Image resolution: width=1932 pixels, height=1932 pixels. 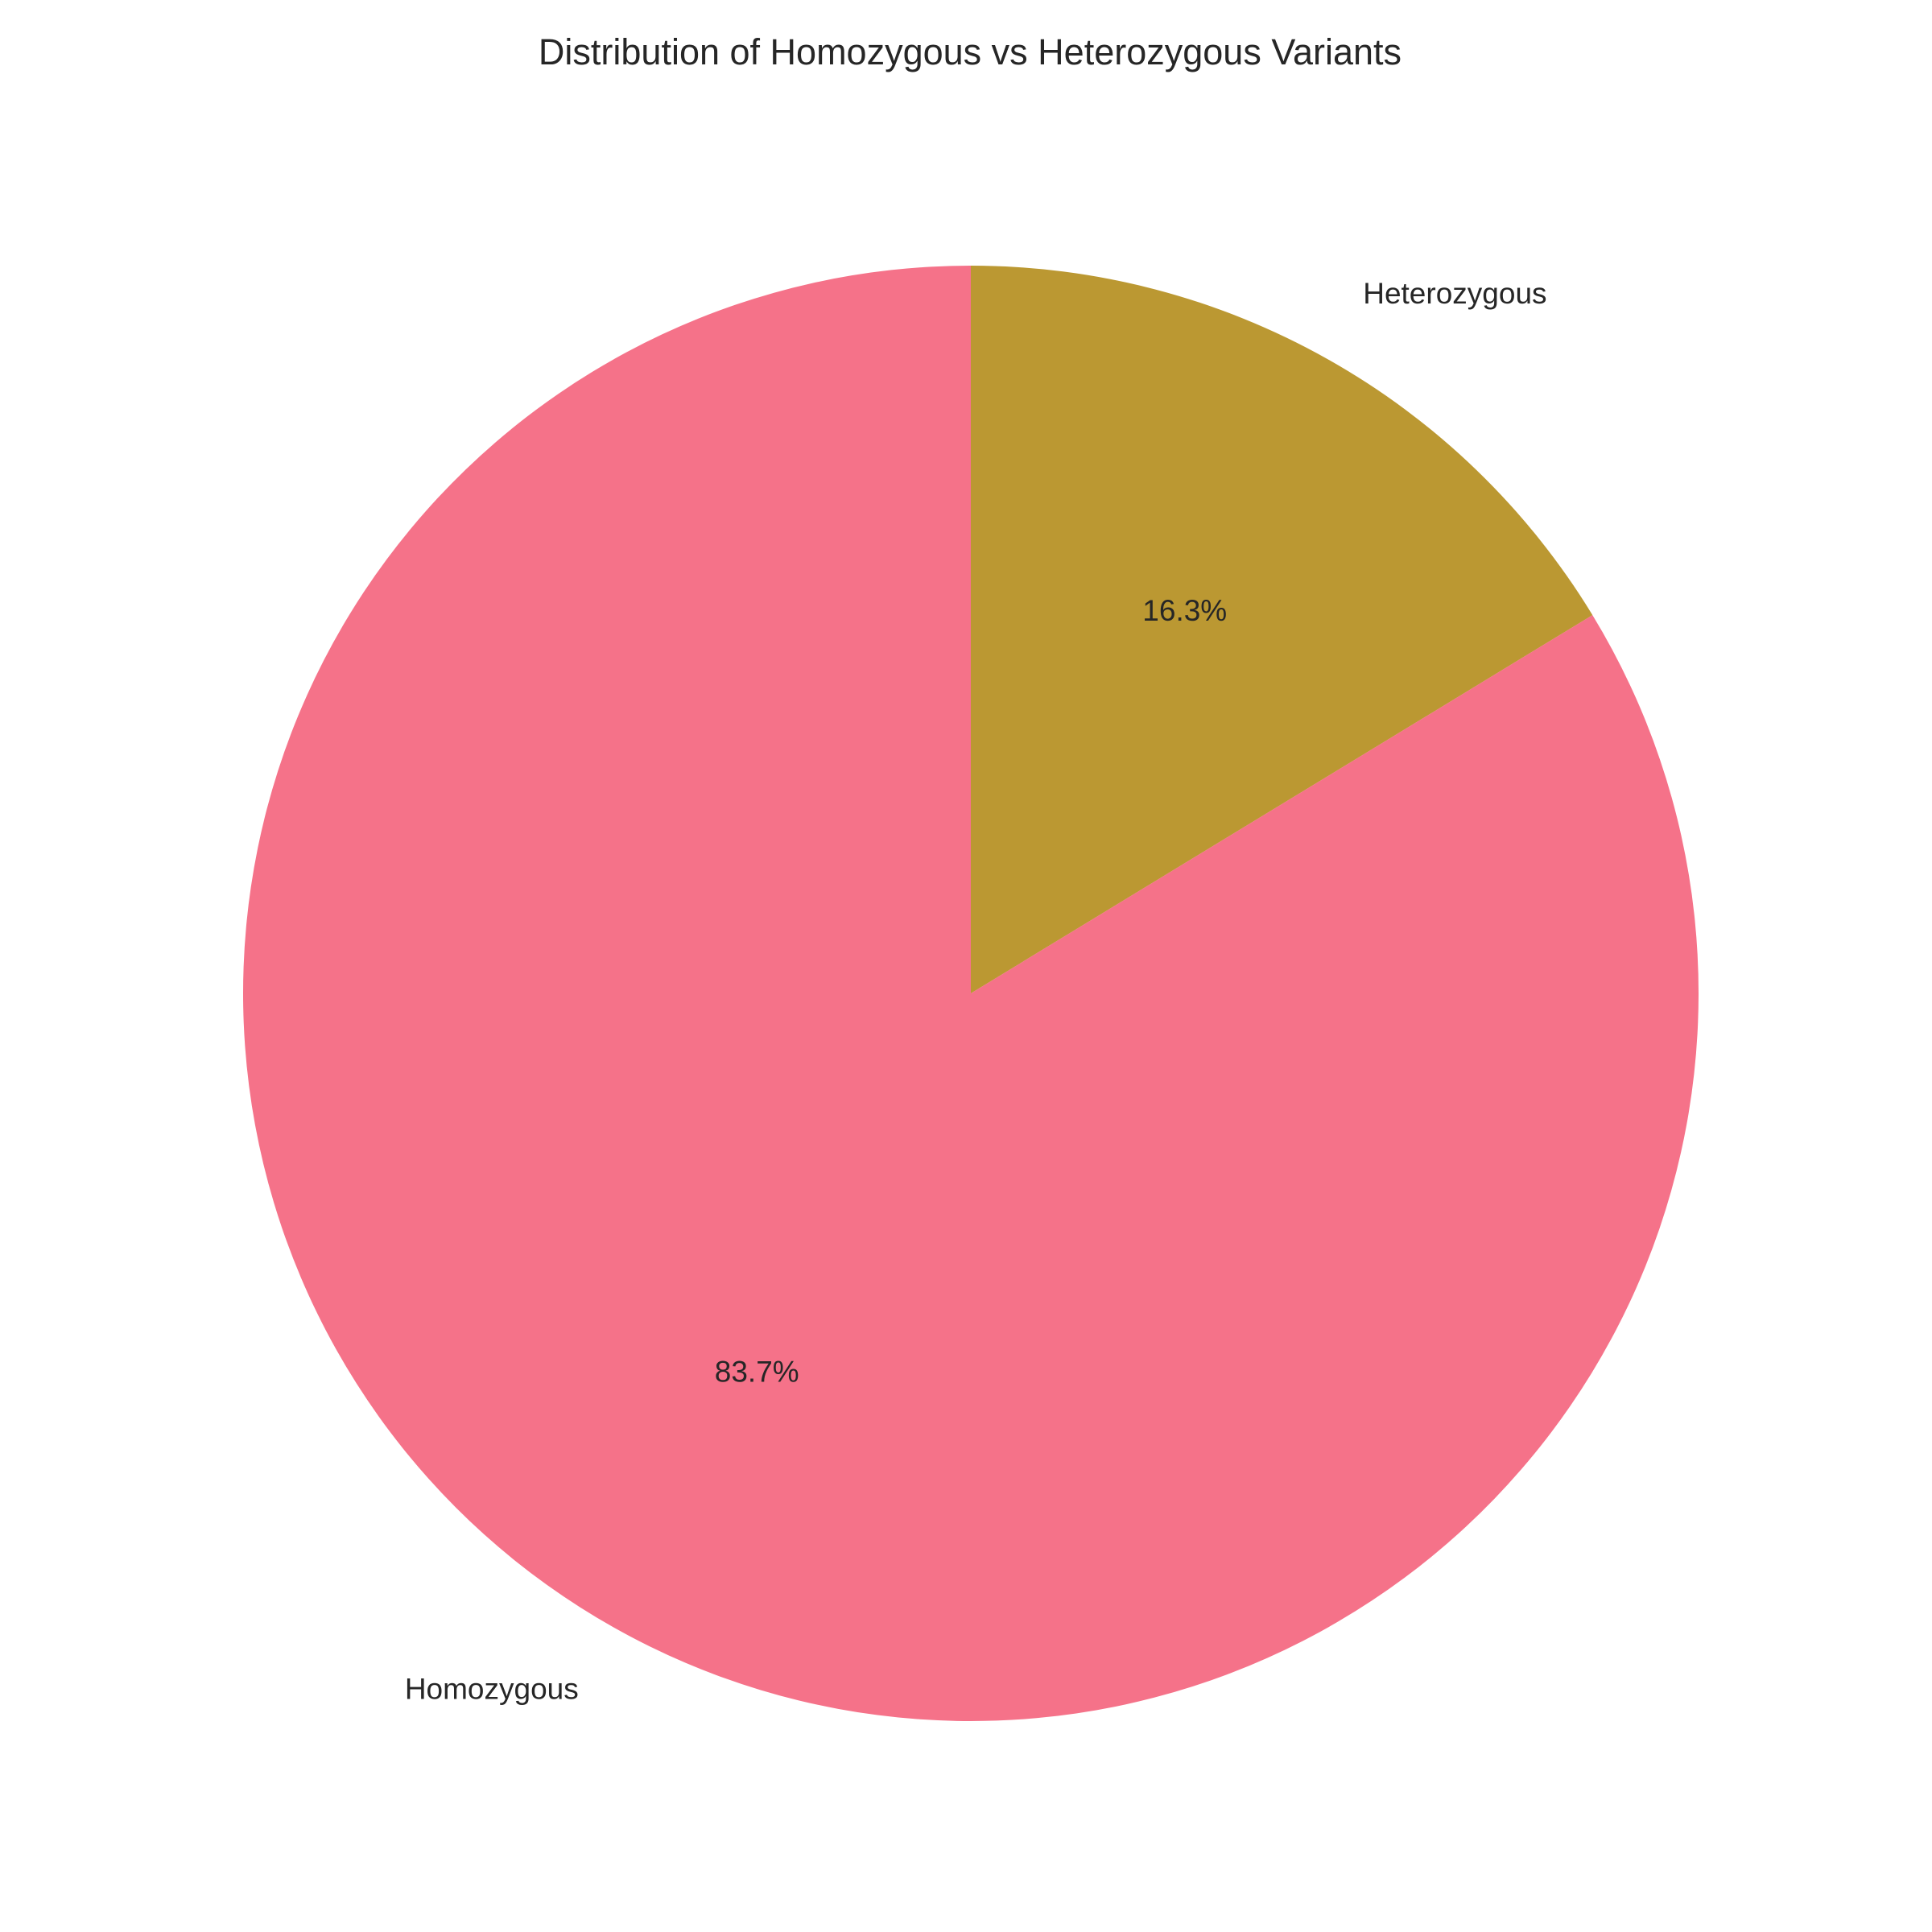 What do you see at coordinates (1454, 293) in the screenshot?
I see `slice-label-heterozygous: Heterozygous` at bounding box center [1454, 293].